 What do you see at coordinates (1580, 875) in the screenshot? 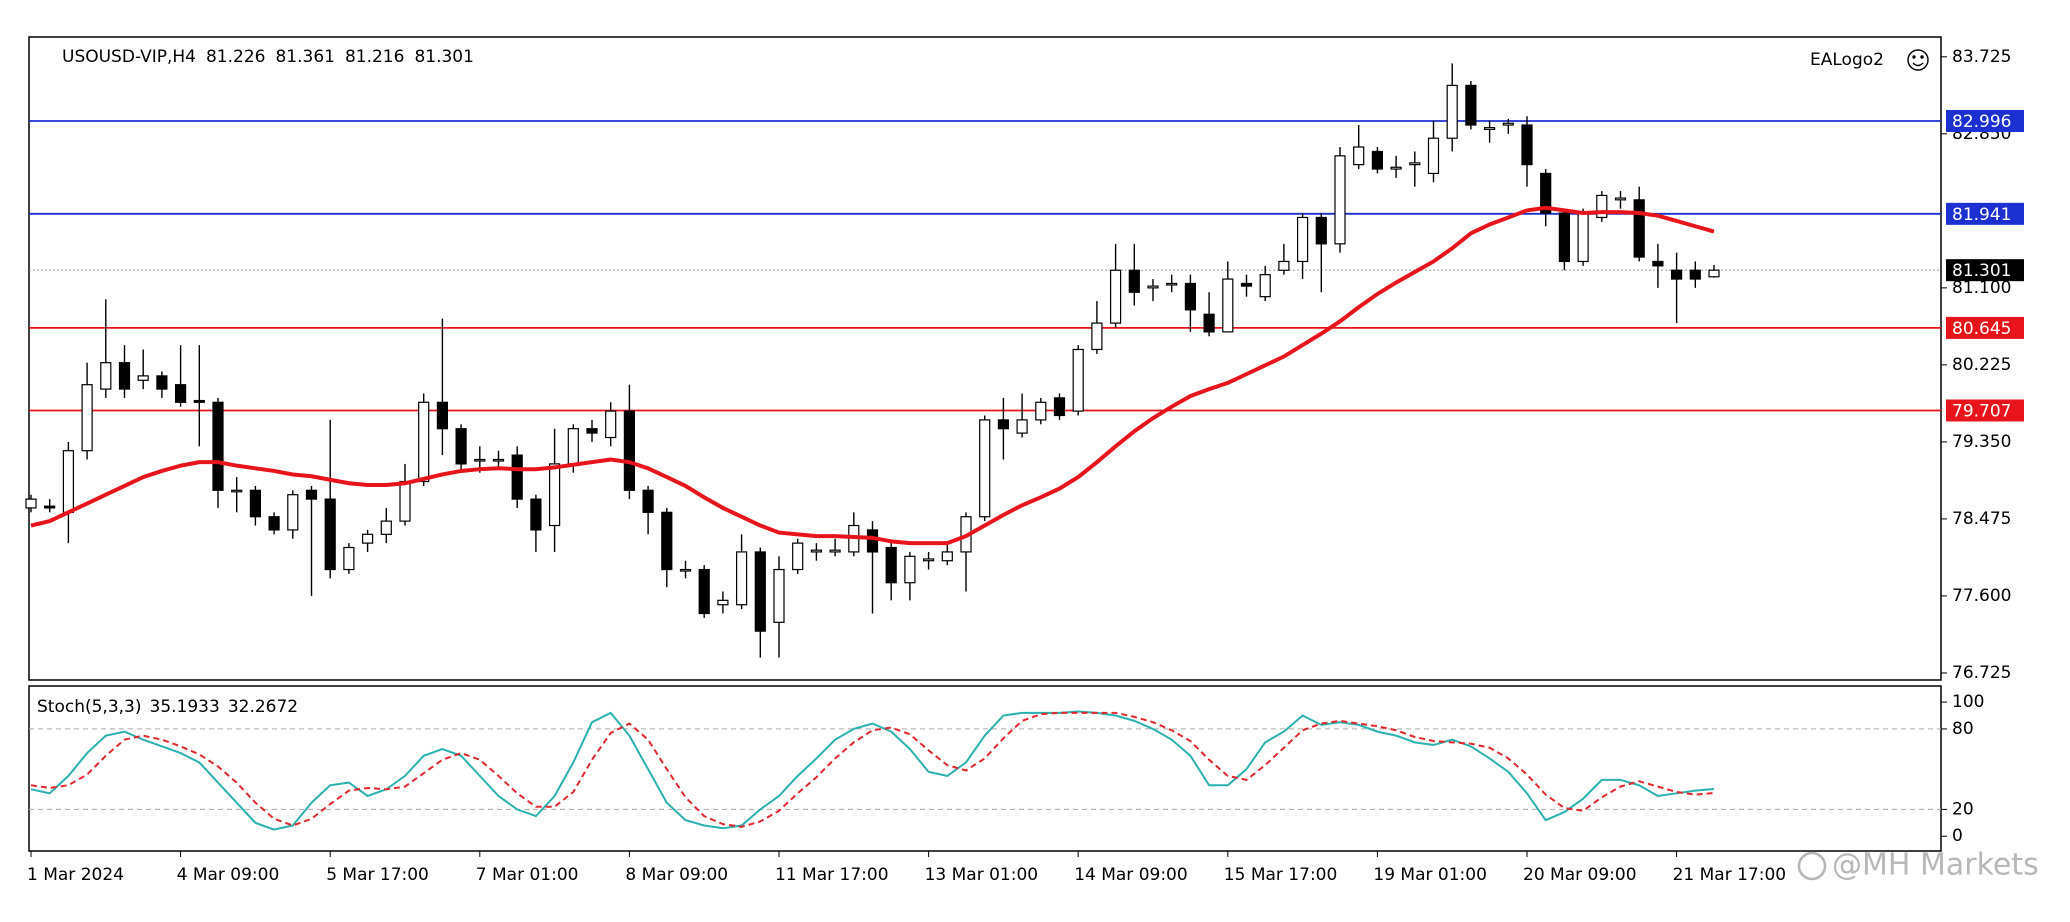
I see `x-tick-label: 20 Mar 09:00` at bounding box center [1580, 875].